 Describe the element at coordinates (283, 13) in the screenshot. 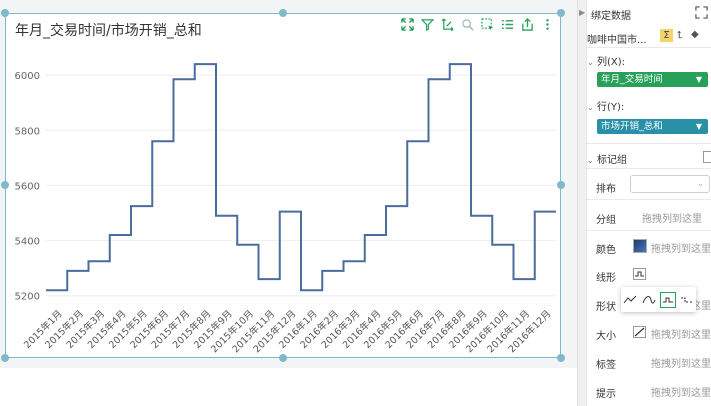

I see `resize-handle-tm` at that location.